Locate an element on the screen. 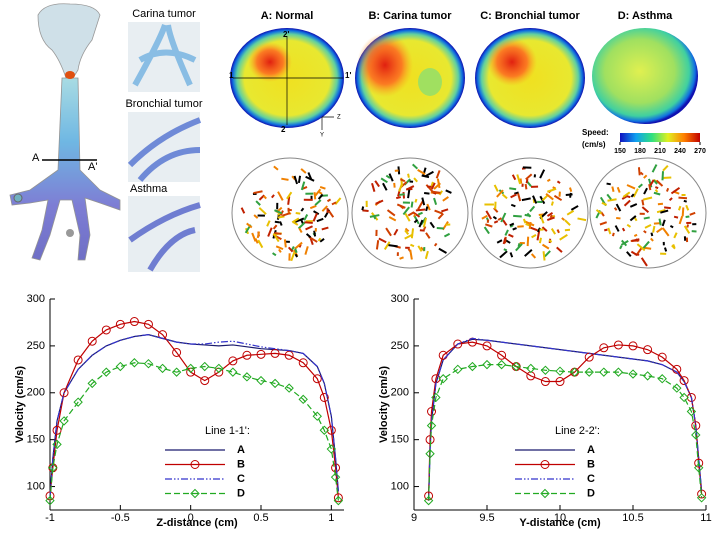 The image size is (714, 533). legend-label: D is located at coordinates (591, 493).